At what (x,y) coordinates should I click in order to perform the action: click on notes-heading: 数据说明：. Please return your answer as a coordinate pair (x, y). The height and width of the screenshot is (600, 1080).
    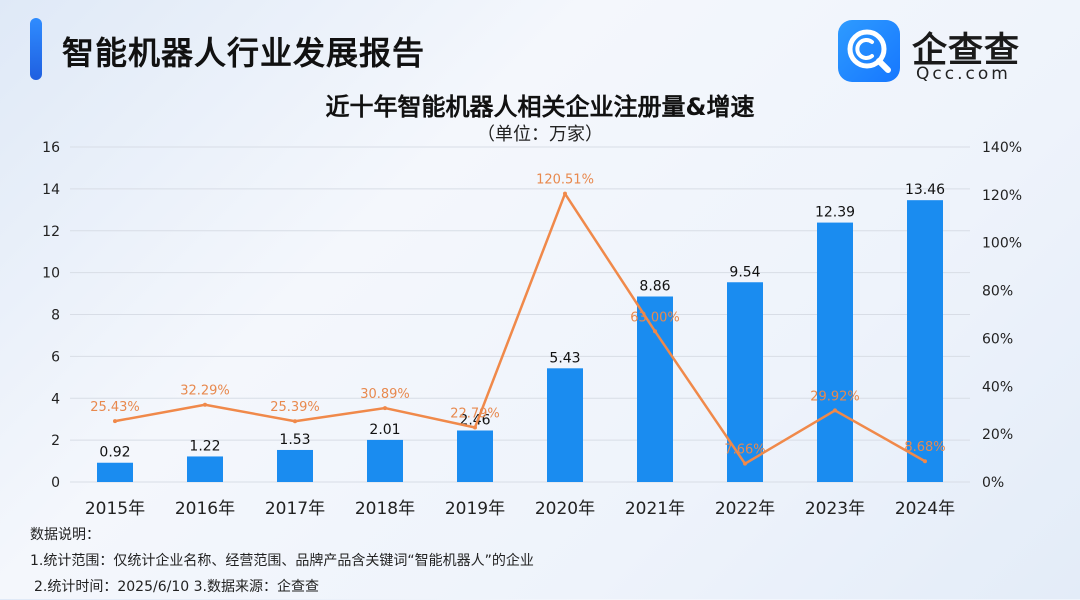
    Looking at the image, I should click on (65, 535).